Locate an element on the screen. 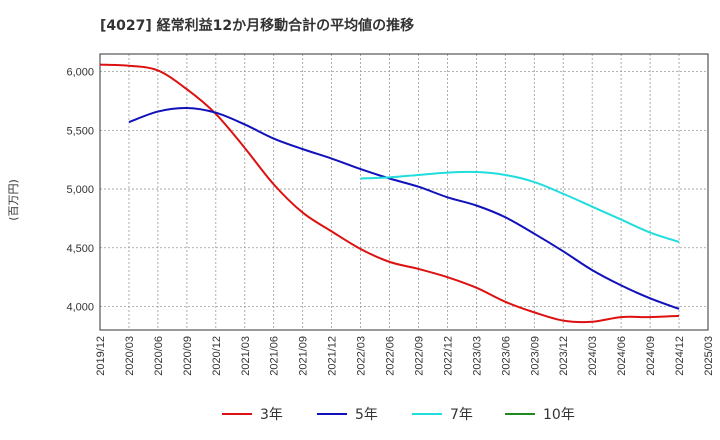 The width and height of the screenshot is (720, 440). y-tick-label: 4,000 is located at coordinates (80, 308).